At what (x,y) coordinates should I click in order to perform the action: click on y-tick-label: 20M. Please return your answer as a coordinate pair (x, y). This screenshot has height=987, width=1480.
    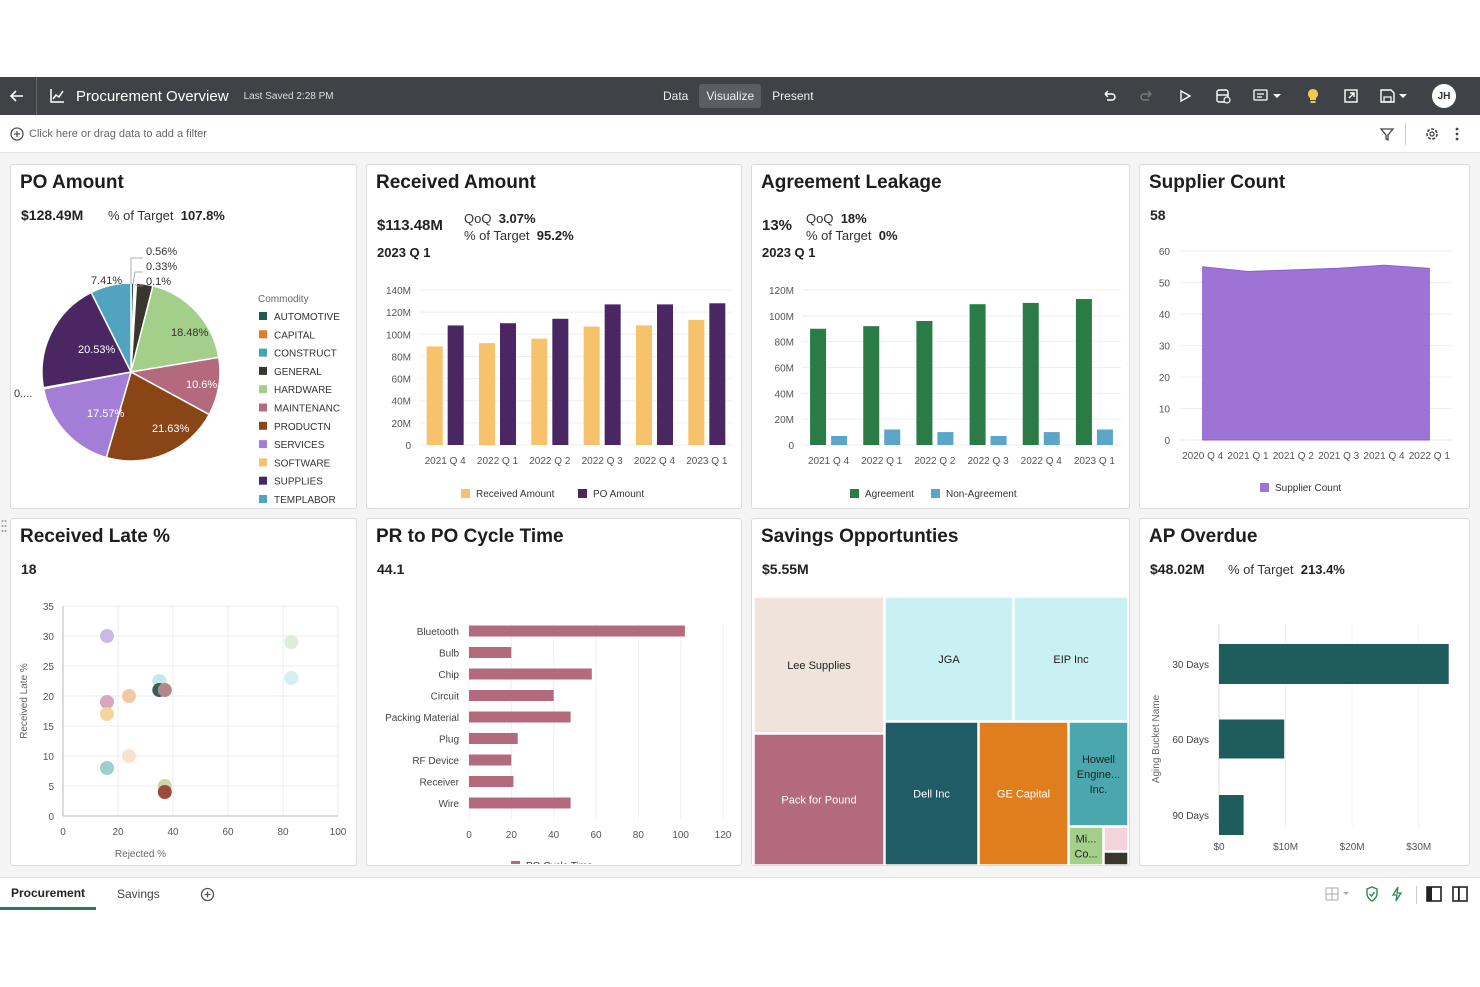
    Looking at the image, I should click on (401, 424).